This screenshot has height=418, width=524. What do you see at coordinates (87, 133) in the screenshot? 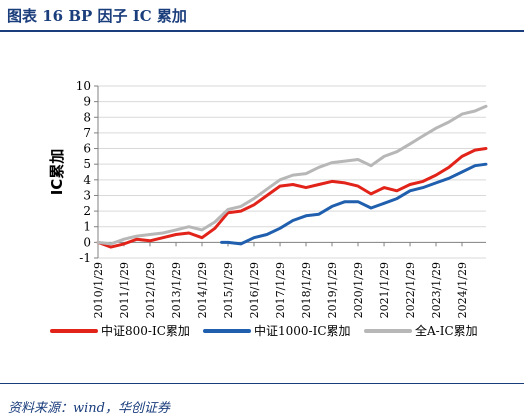
I see `y-tick-label: 7` at bounding box center [87, 133].